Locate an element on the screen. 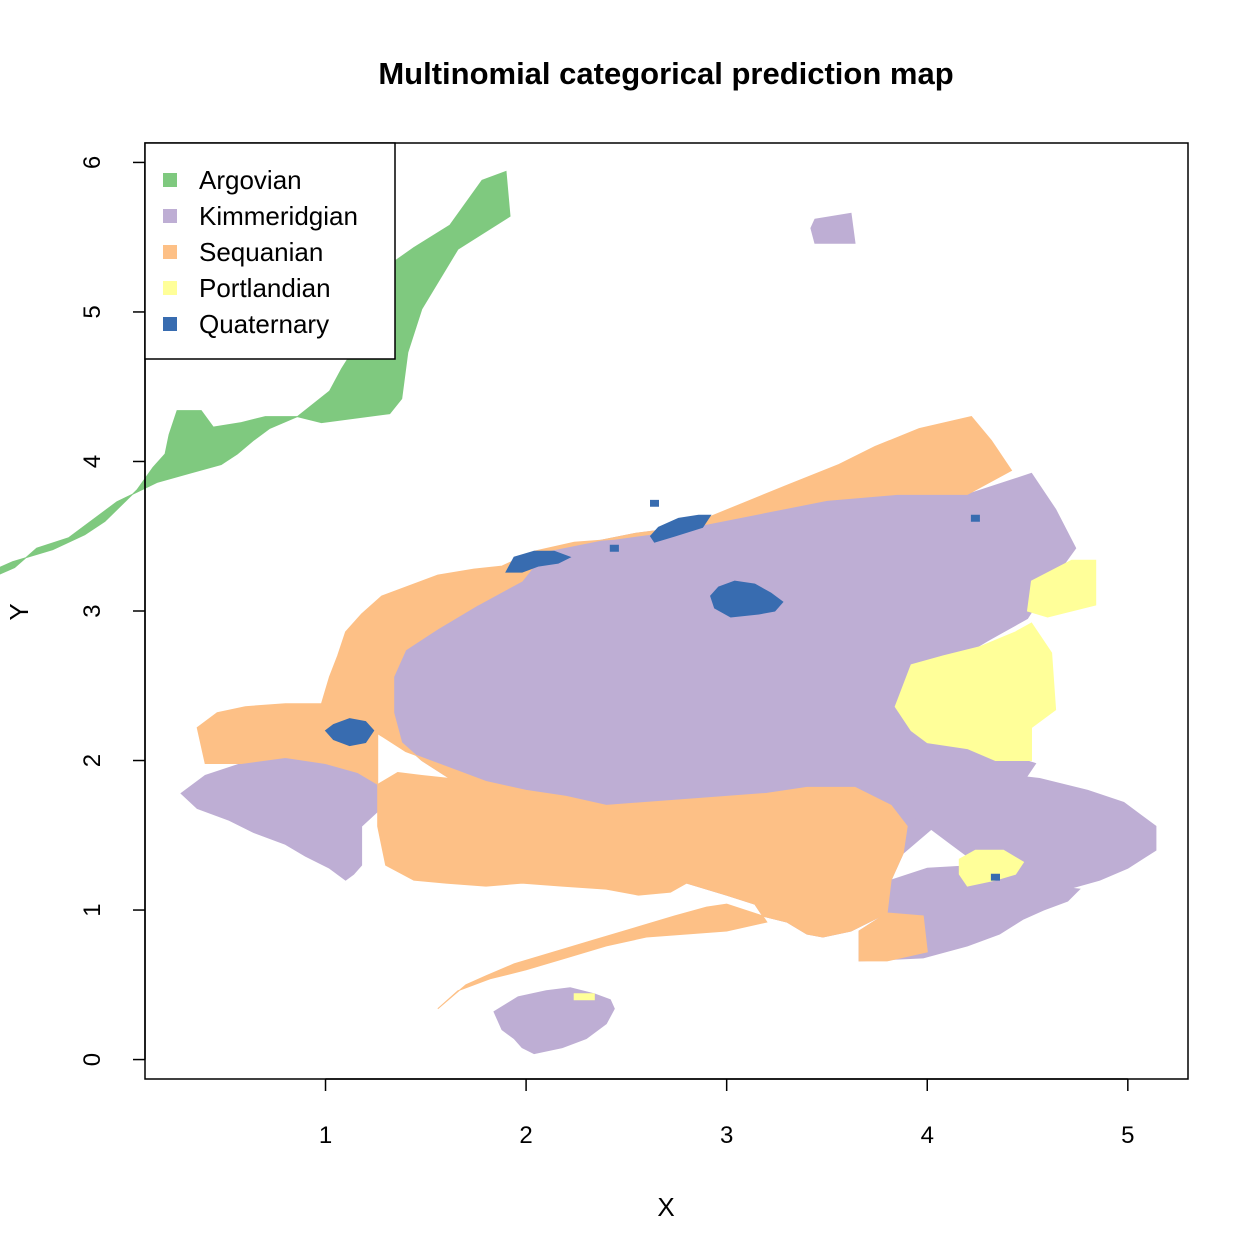 The height and width of the screenshot is (1260, 1260). y-tick-label: 4 is located at coordinates (92, 461).